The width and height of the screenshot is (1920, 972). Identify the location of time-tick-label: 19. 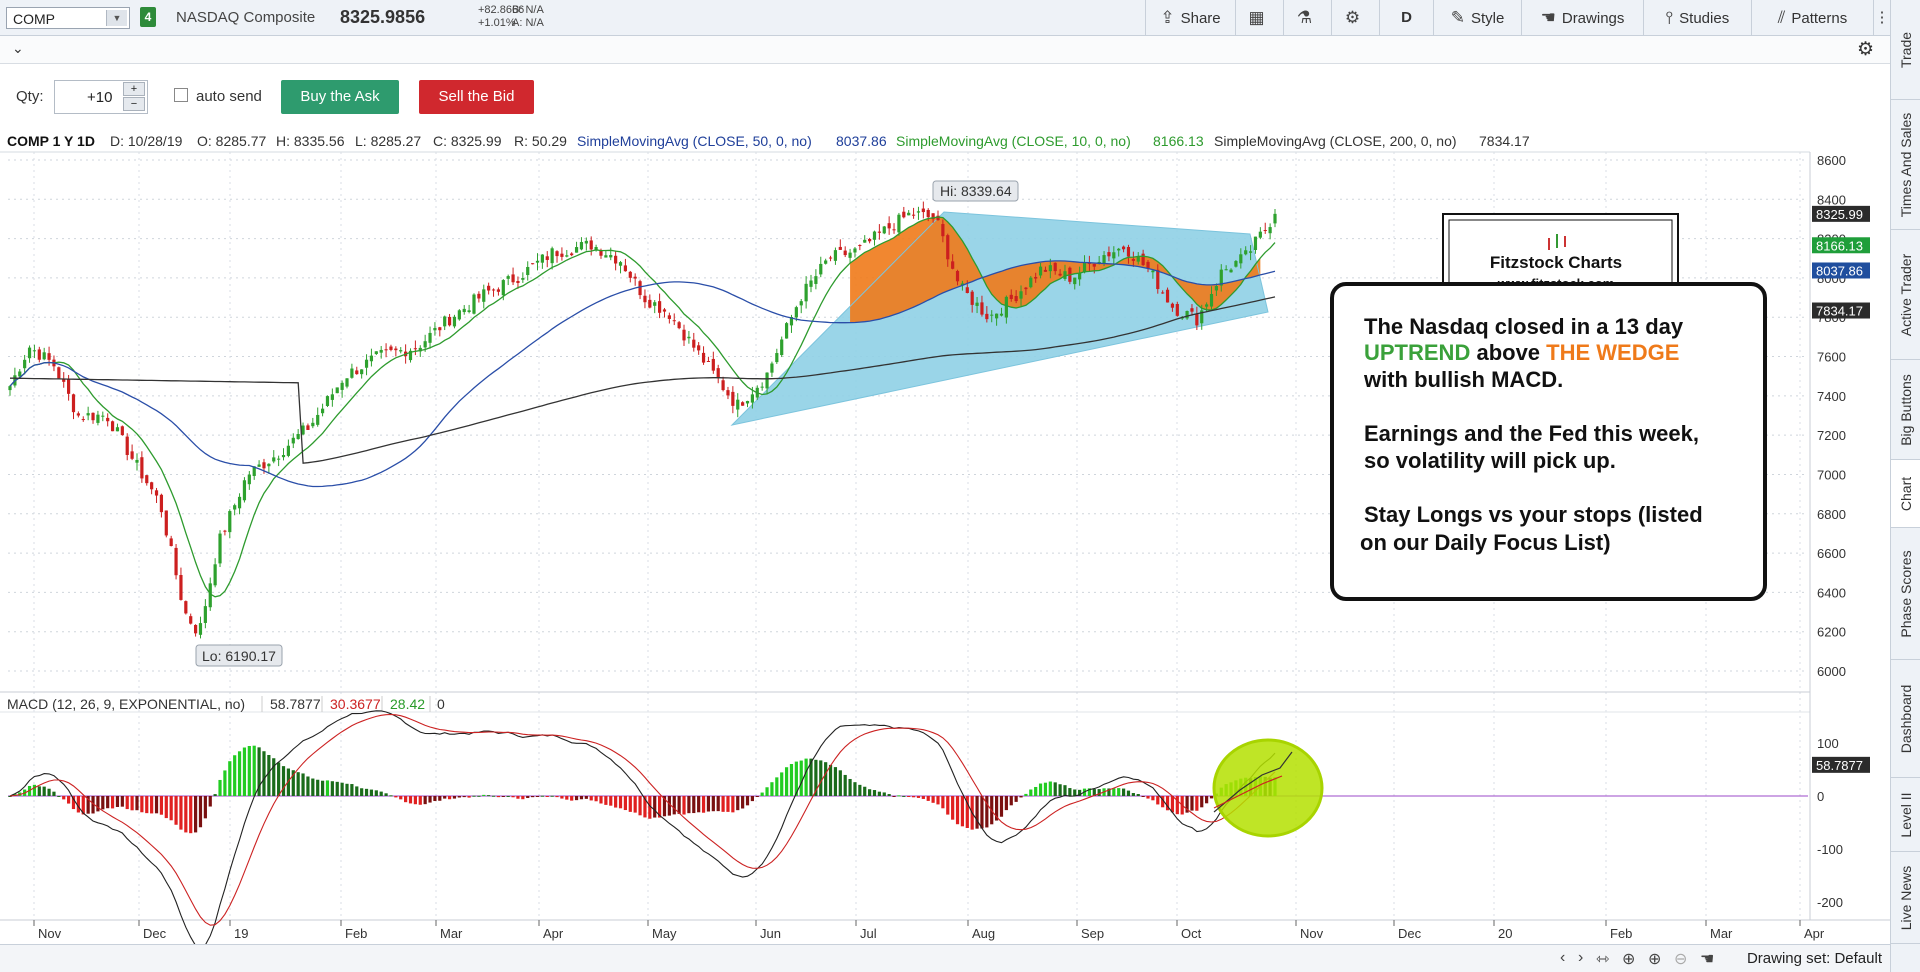
(241, 933).